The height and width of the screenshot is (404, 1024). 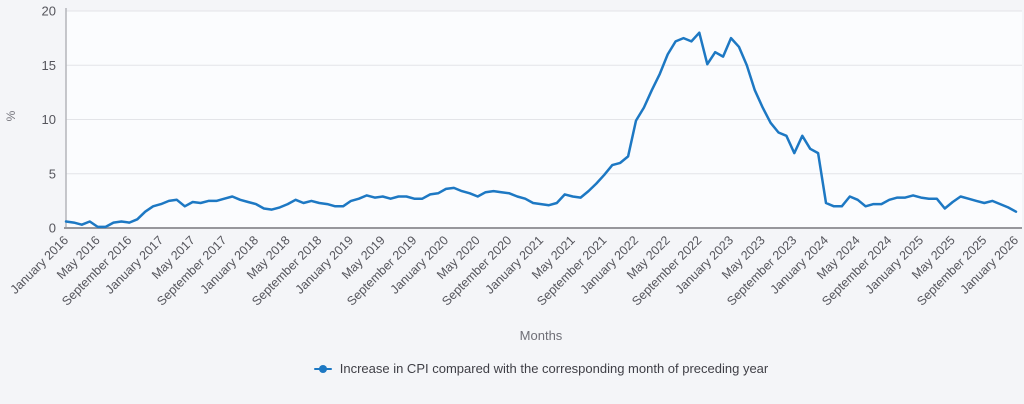 What do you see at coordinates (322, 369) in the screenshot?
I see `legend-line-marker-icon` at bounding box center [322, 369].